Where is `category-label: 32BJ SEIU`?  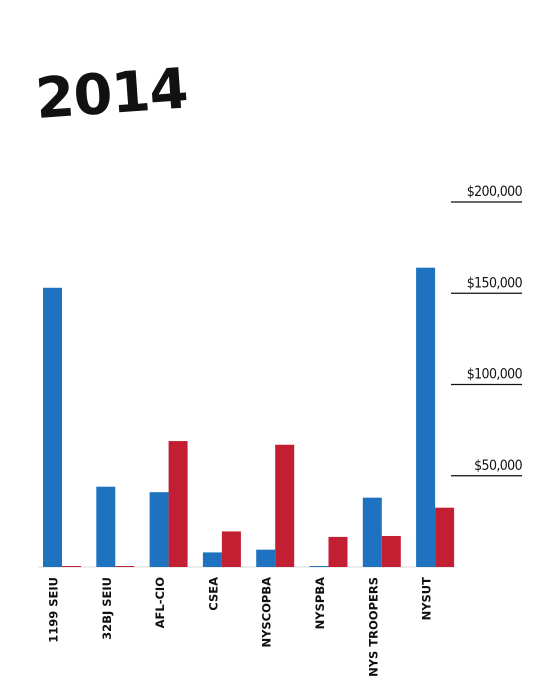
category-label: 32BJ SEIU is located at coordinates (107, 608).